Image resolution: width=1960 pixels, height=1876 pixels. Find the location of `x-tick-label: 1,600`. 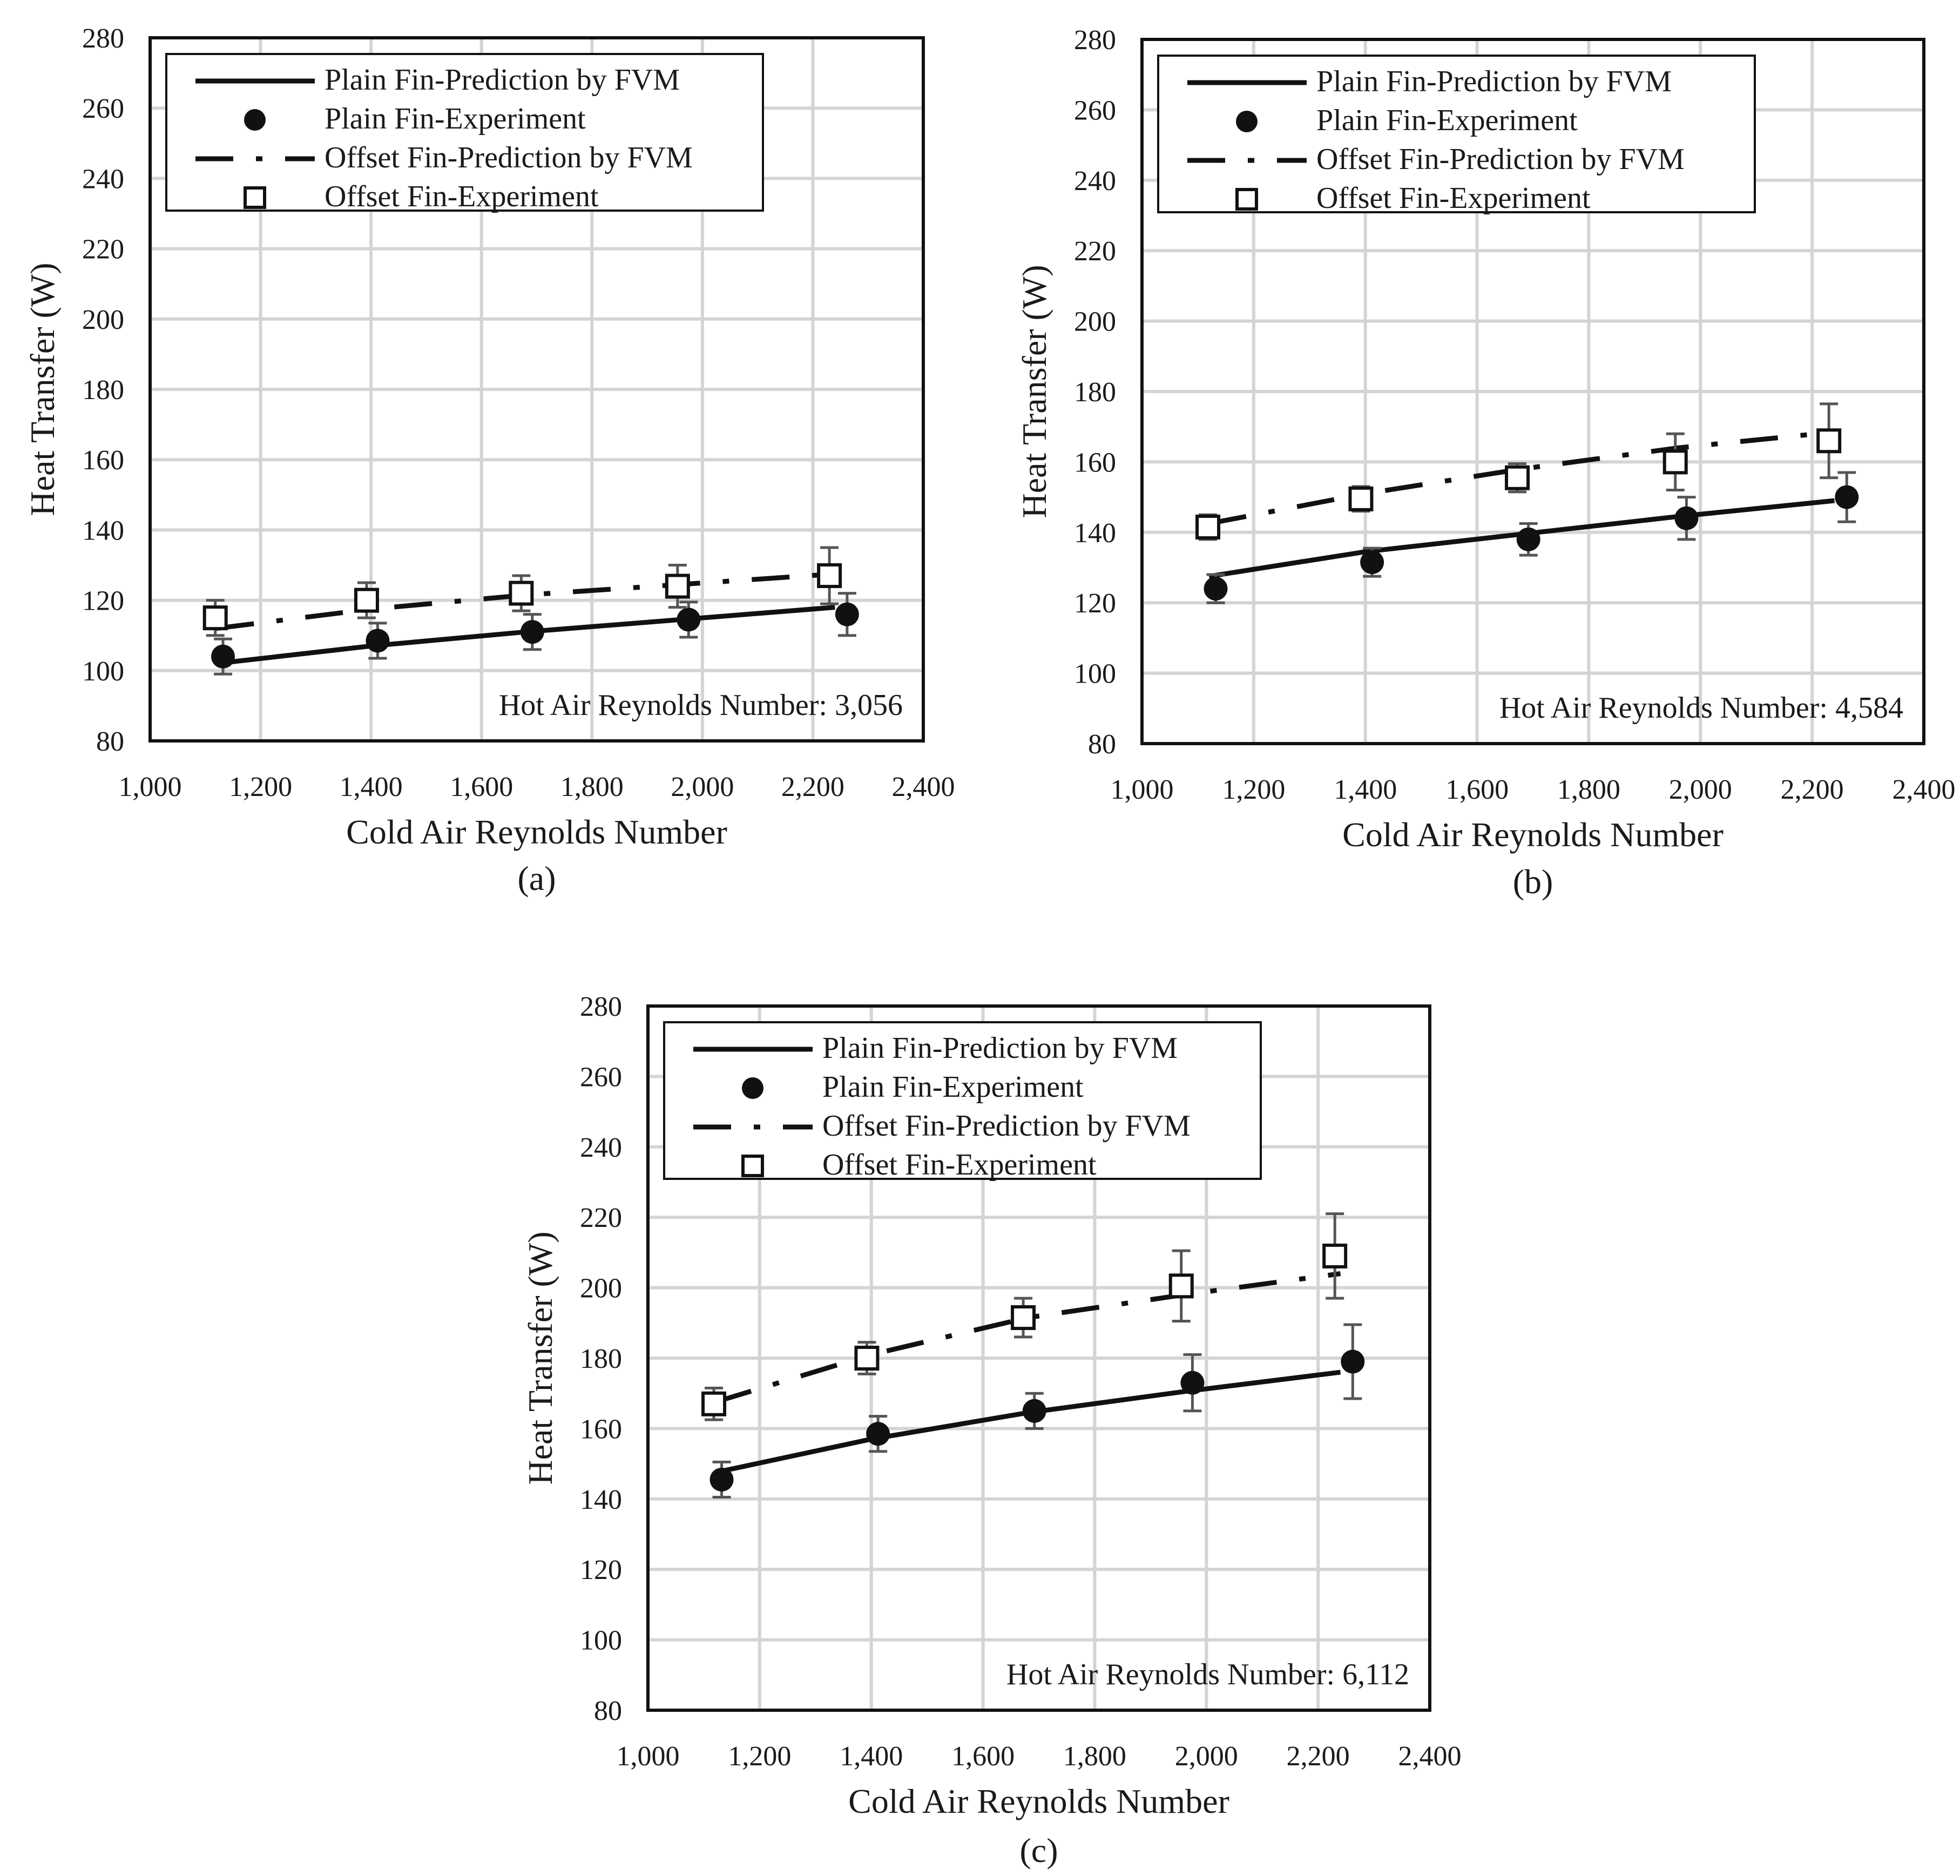

x-tick-label: 1,600 is located at coordinates (481, 787).